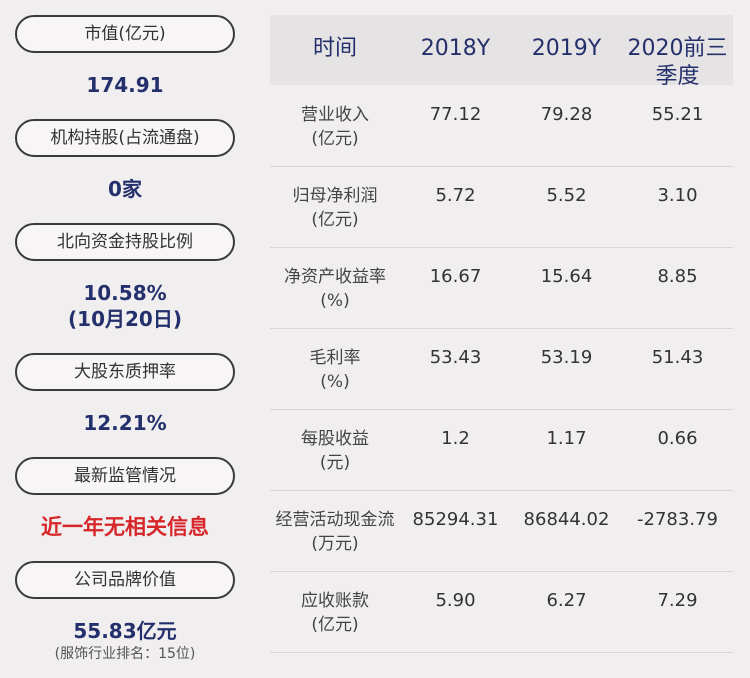 This screenshot has width=750, height=678. What do you see at coordinates (677, 195) in the screenshot?
I see `cell-2020: 3.10` at bounding box center [677, 195].